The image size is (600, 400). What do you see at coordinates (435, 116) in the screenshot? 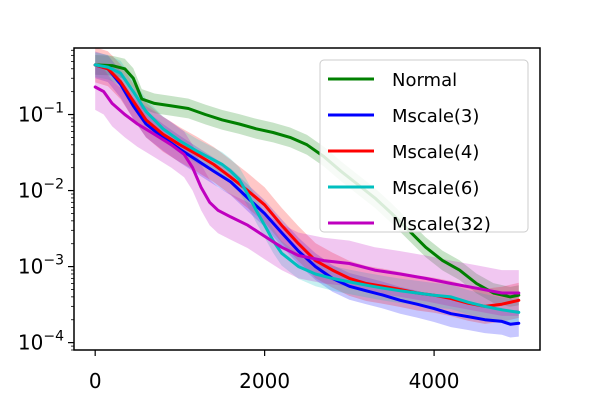
I see `legend-label: Mscale(3)` at bounding box center [435, 116].